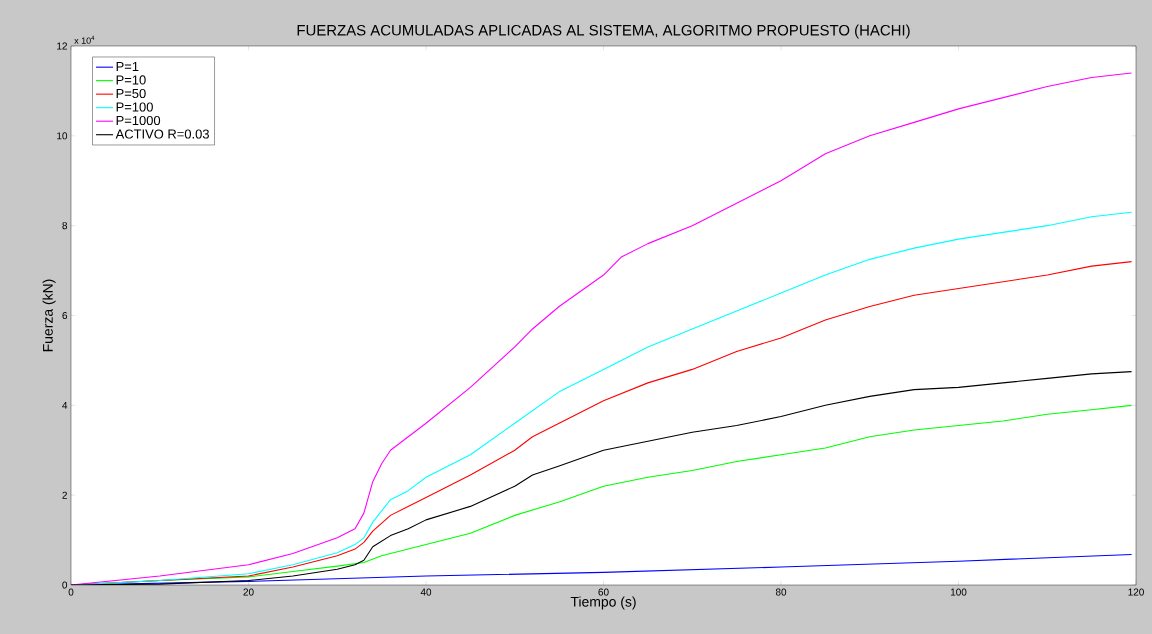 Image resolution: width=1152 pixels, height=634 pixels. I want to click on legend-label: P=1, so click(127, 66).